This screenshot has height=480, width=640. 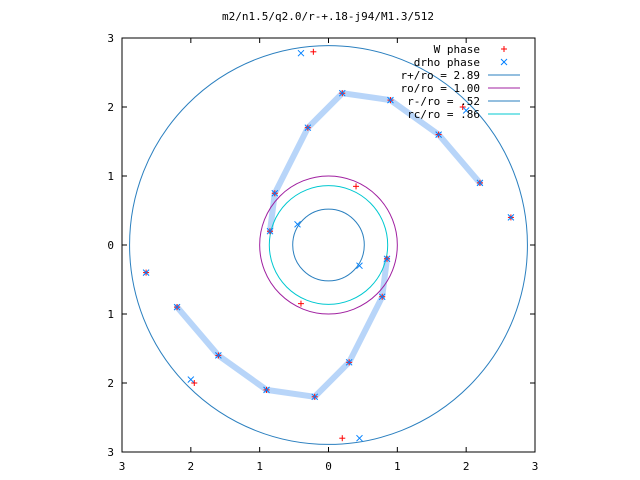 What do you see at coordinates (110, 245) in the screenshot?
I see `y-tick-label: 0` at bounding box center [110, 245].